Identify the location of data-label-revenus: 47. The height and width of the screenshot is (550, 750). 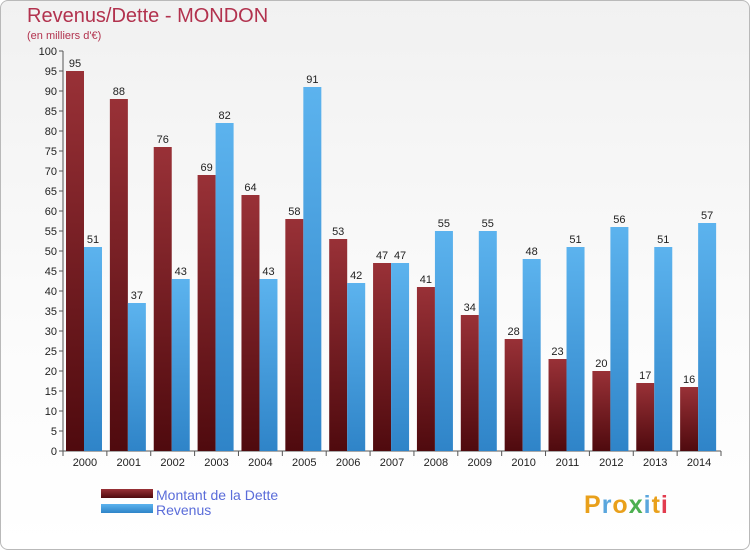
(400, 256).